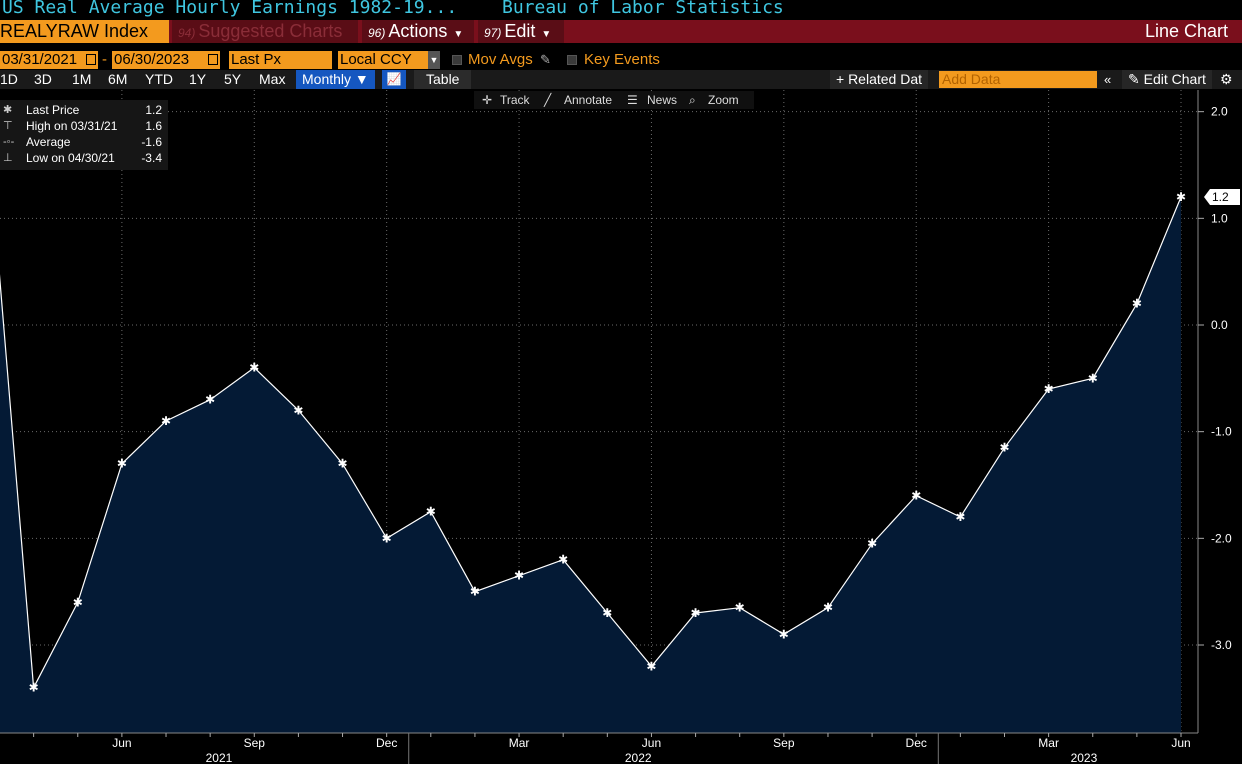 The width and height of the screenshot is (1242, 764). Describe the element at coordinates (1084, 757) in the screenshot. I see `year-label: 2023` at that location.